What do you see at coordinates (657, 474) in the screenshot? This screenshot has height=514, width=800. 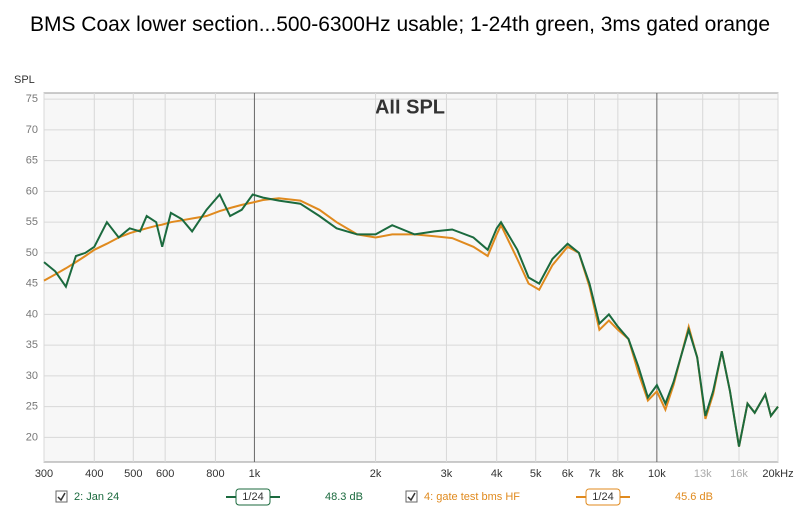 I see `x-tick-label: 10k` at bounding box center [657, 474].